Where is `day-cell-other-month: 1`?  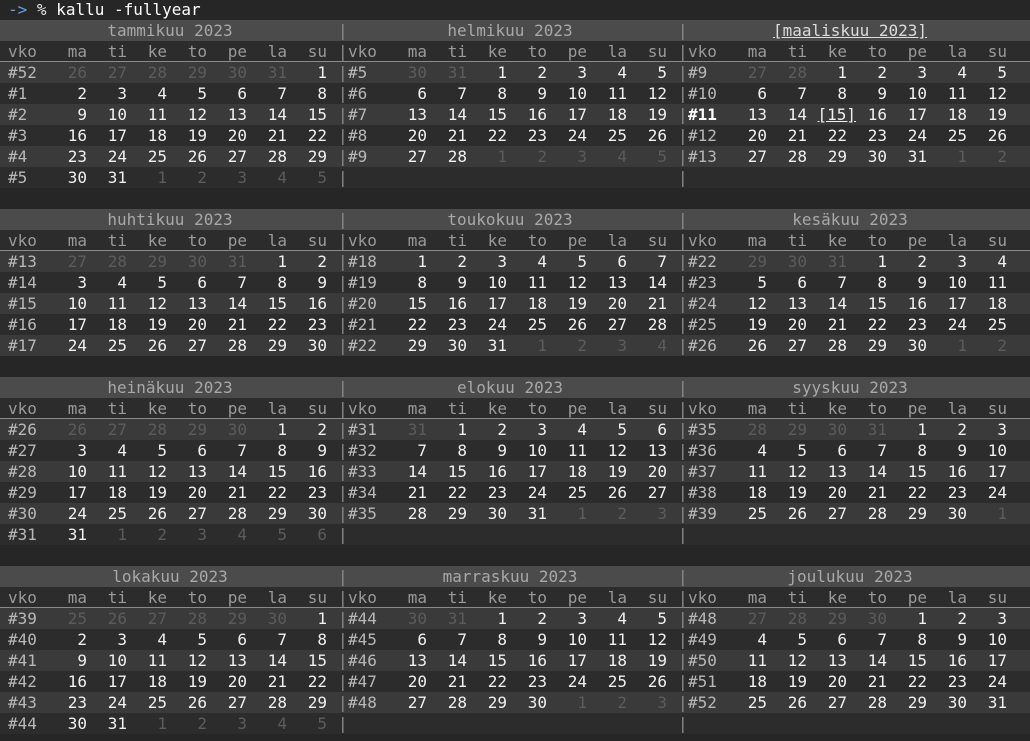 day-cell-other-month: 1 is located at coordinates (162, 177).